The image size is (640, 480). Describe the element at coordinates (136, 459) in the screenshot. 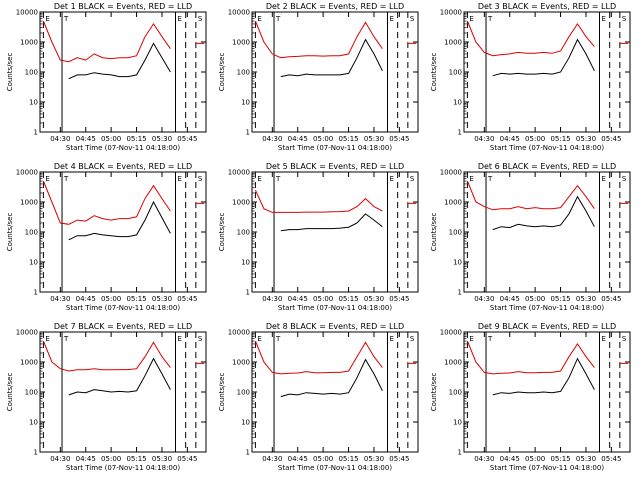

I see `x-tick-label: 05:15` at that location.